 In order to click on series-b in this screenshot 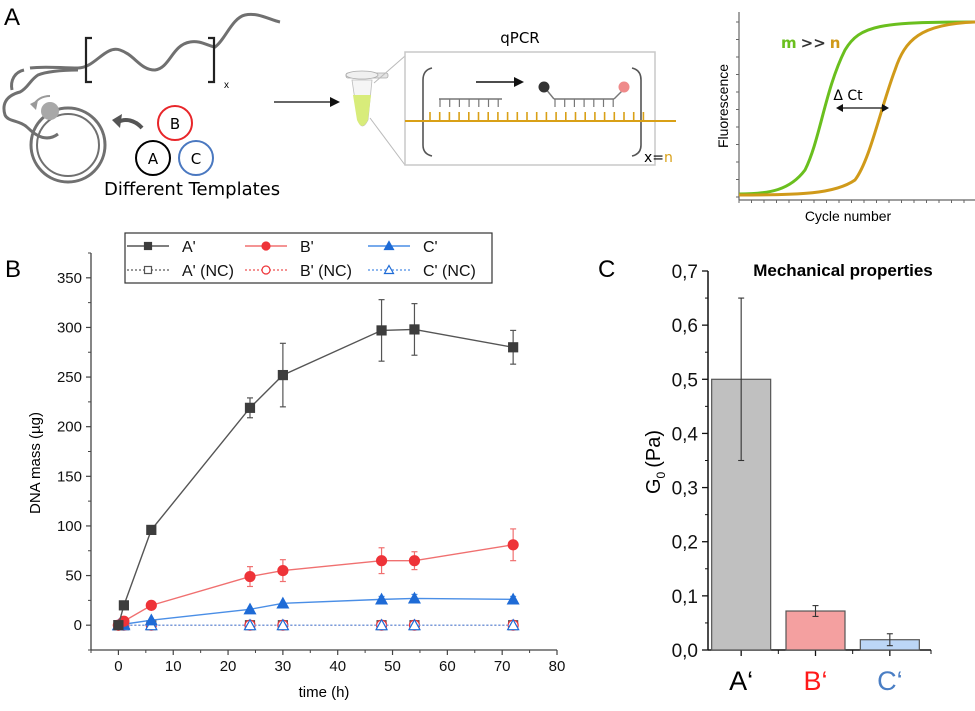, I will do `click(315, 579)`.